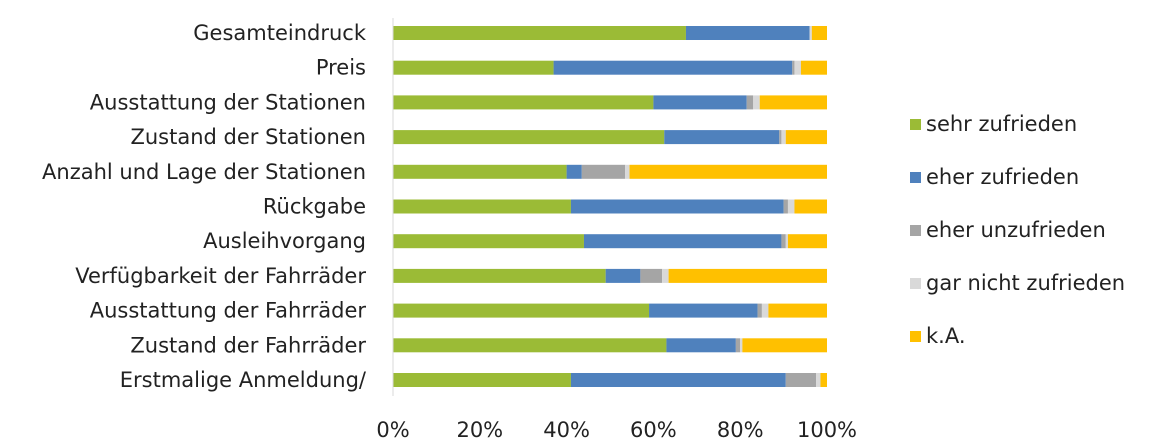 The width and height of the screenshot is (1149, 448). What do you see at coordinates (314, 207) in the screenshot?
I see `category-label: Rückgabe` at bounding box center [314, 207].